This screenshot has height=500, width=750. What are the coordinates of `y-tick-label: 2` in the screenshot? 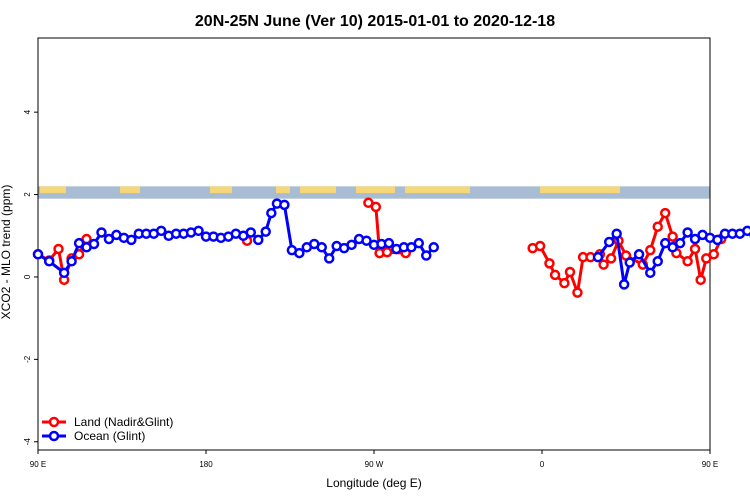 It's located at (27, 194).